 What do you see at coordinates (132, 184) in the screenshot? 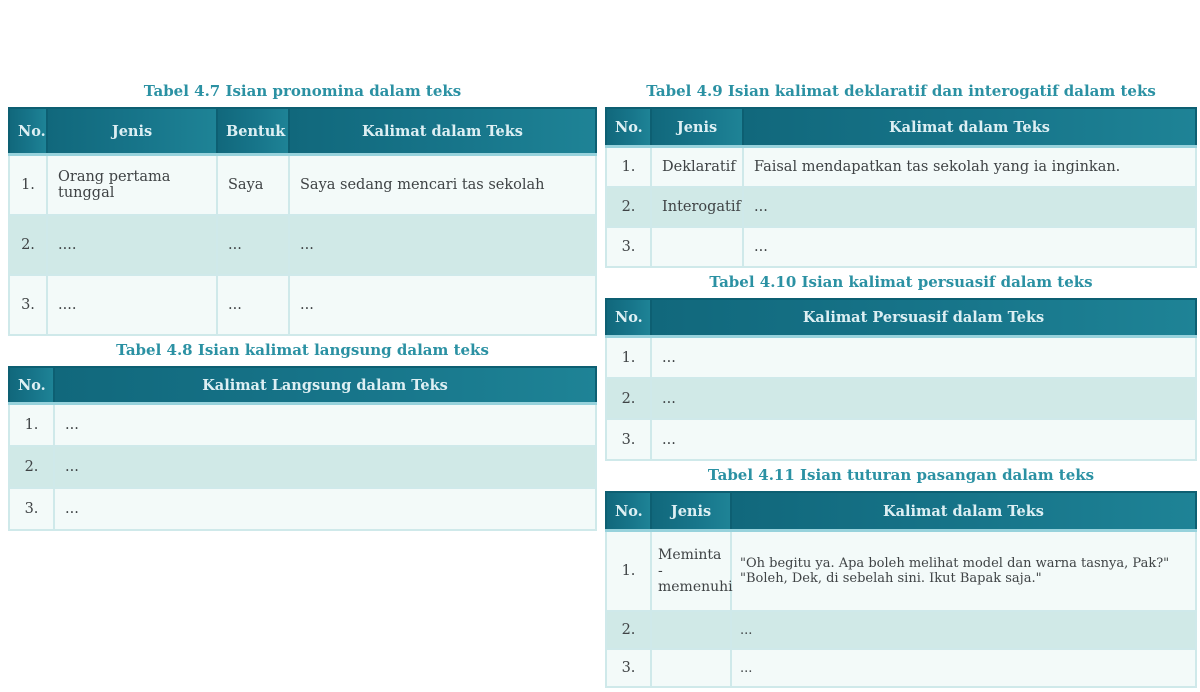
I see `cell-jenis: Orang pertama tunggal` at bounding box center [132, 184].